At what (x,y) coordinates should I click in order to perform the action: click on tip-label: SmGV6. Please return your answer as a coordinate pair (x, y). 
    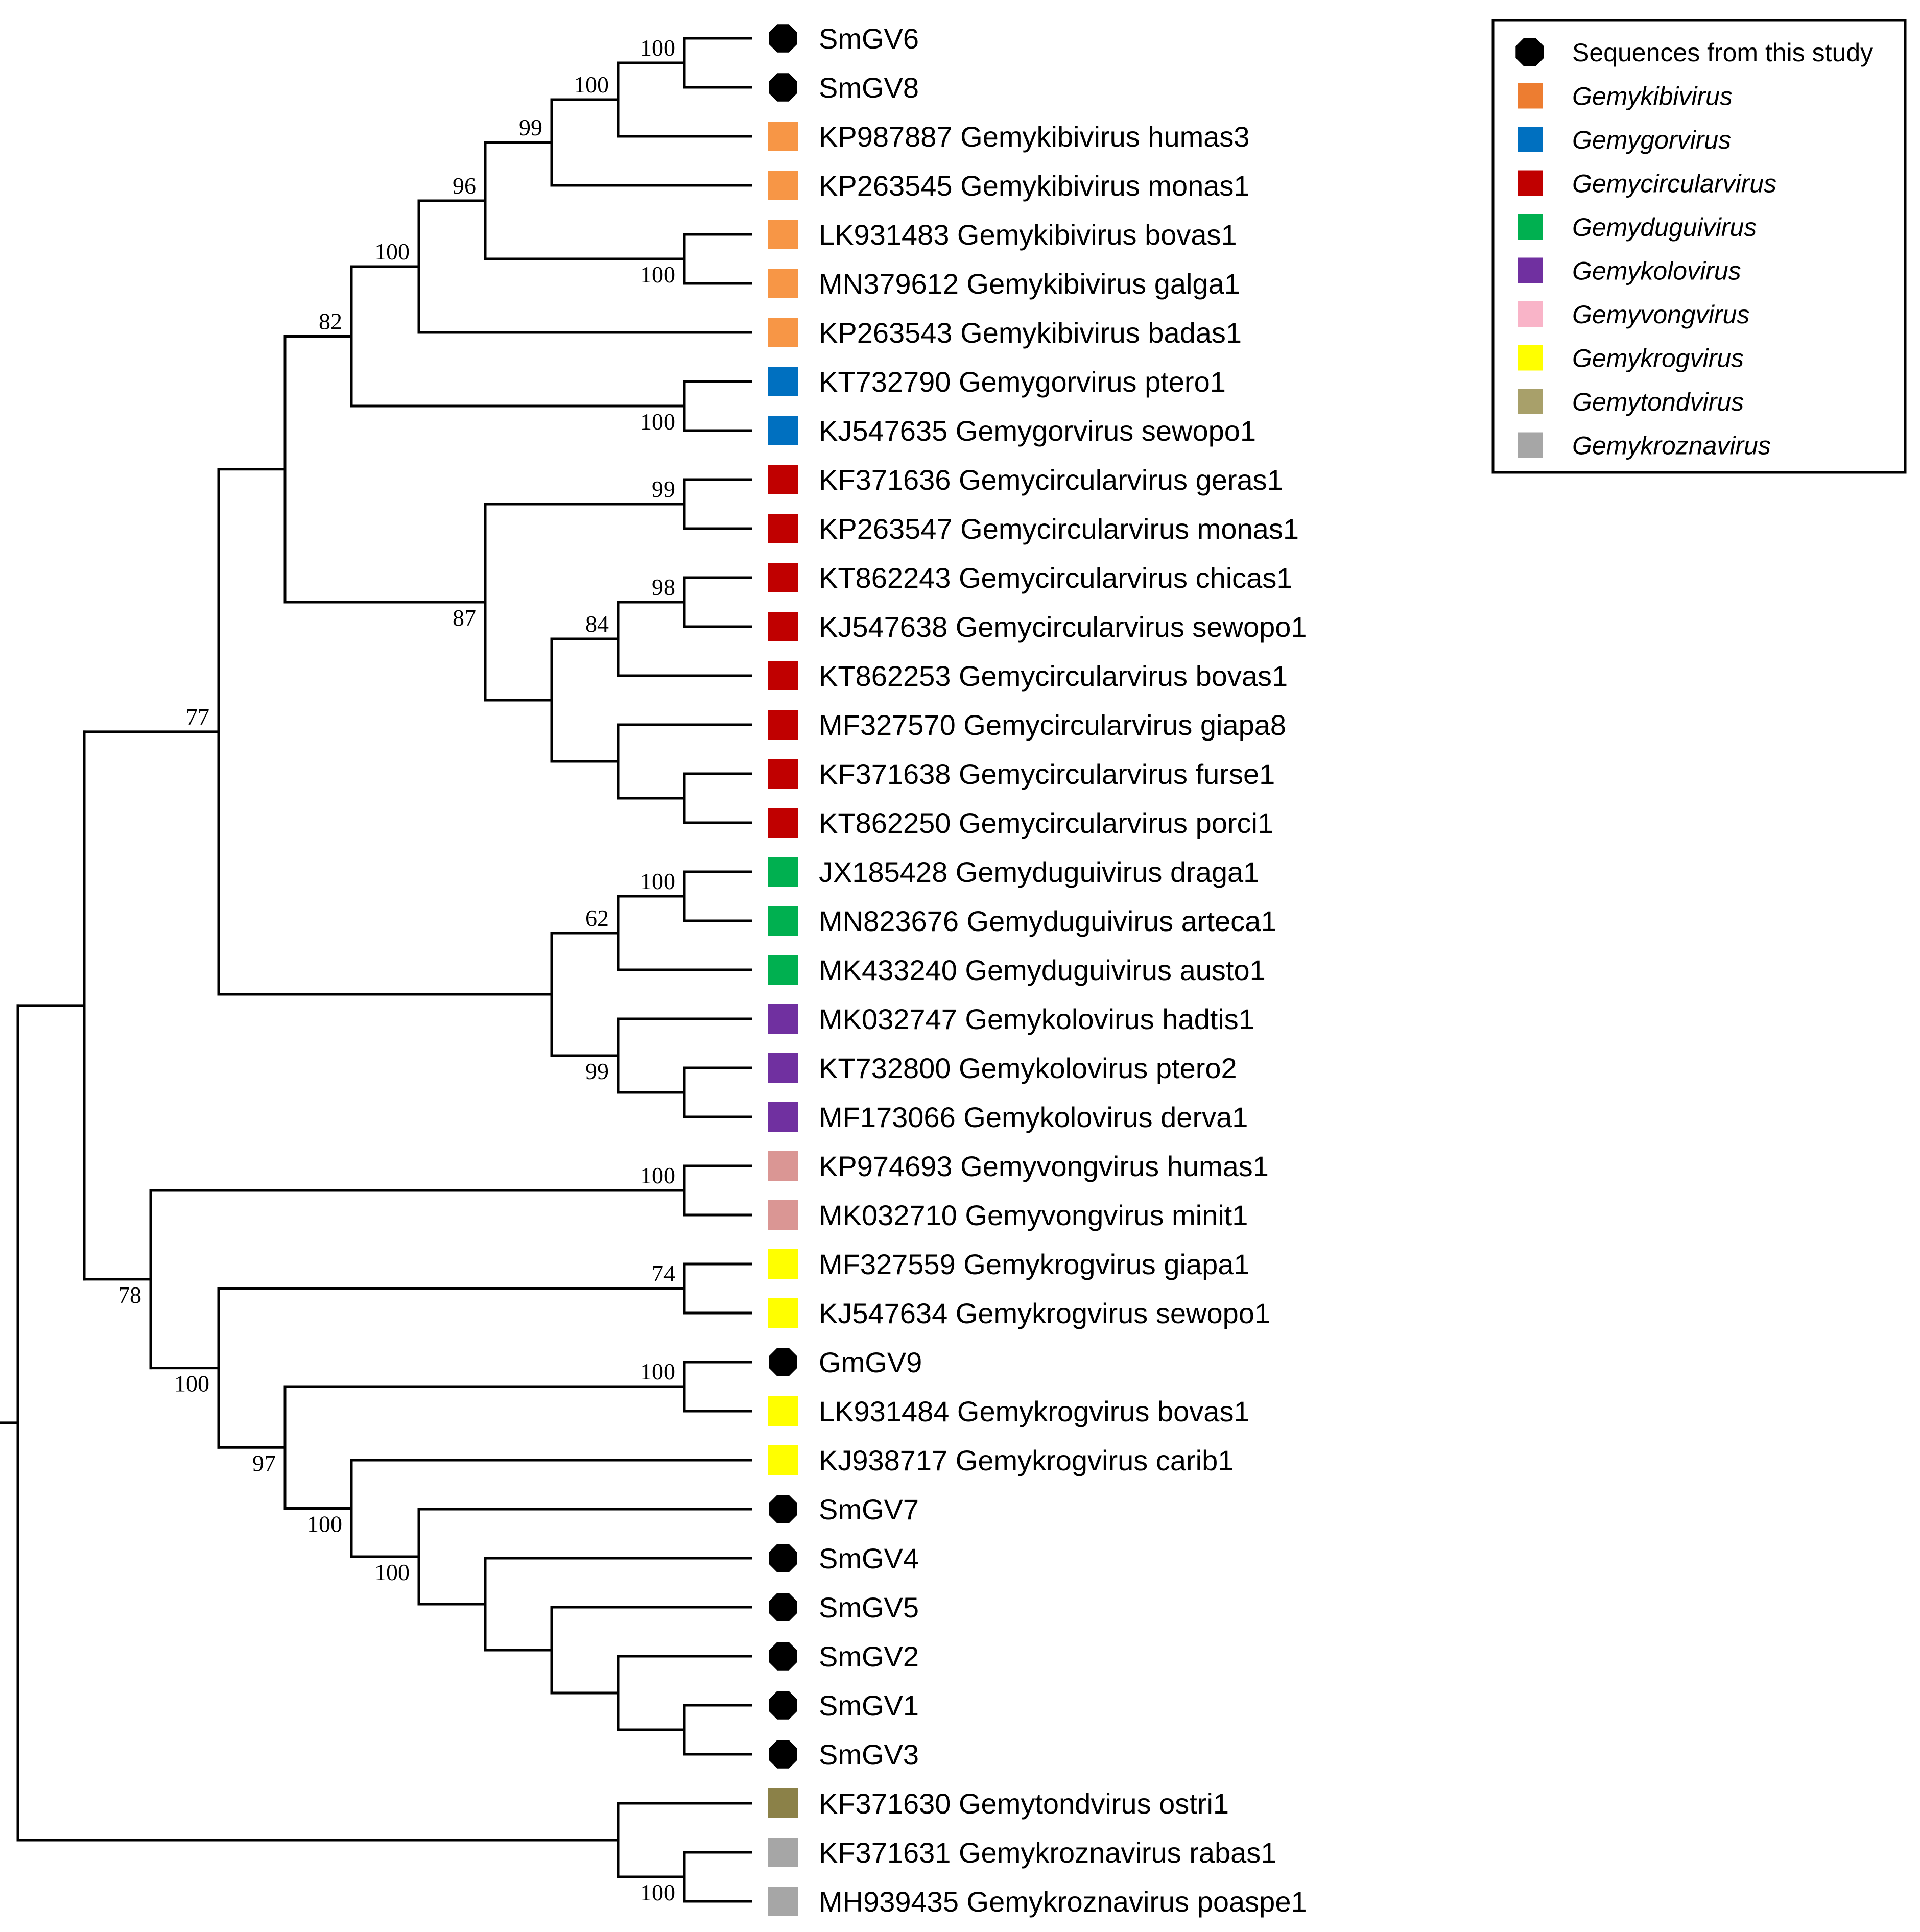
    Looking at the image, I should click on (869, 38).